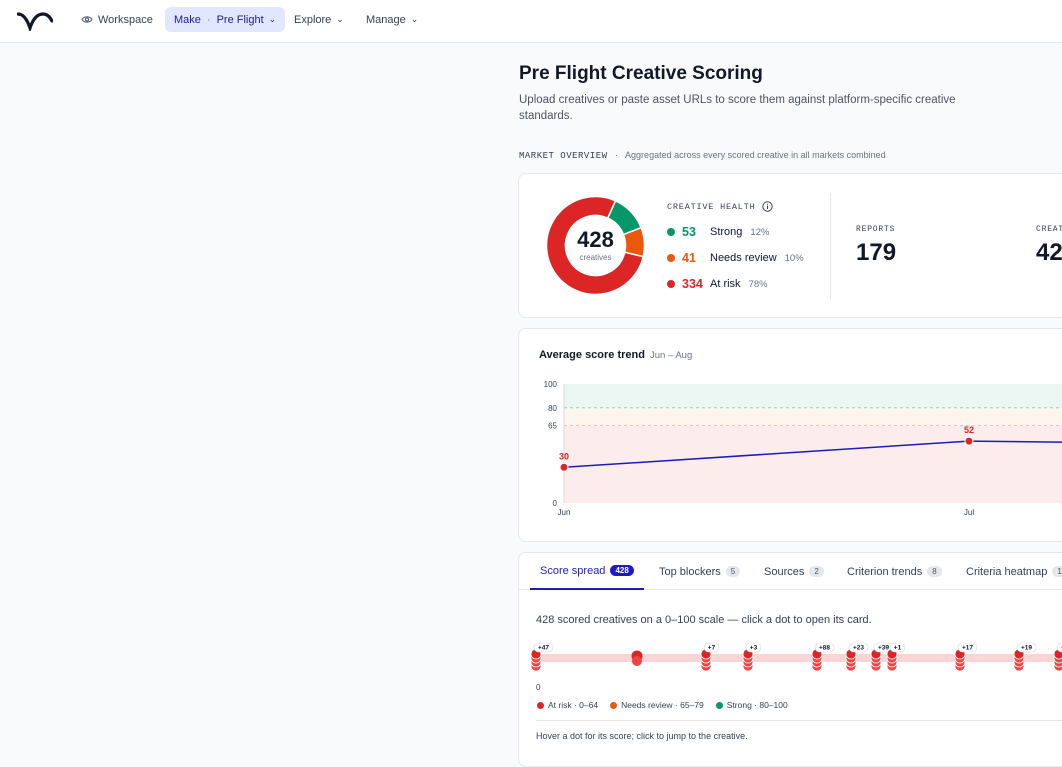  Describe the element at coordinates (552, 408) in the screenshot. I see `y-tick-label: 80` at that location.